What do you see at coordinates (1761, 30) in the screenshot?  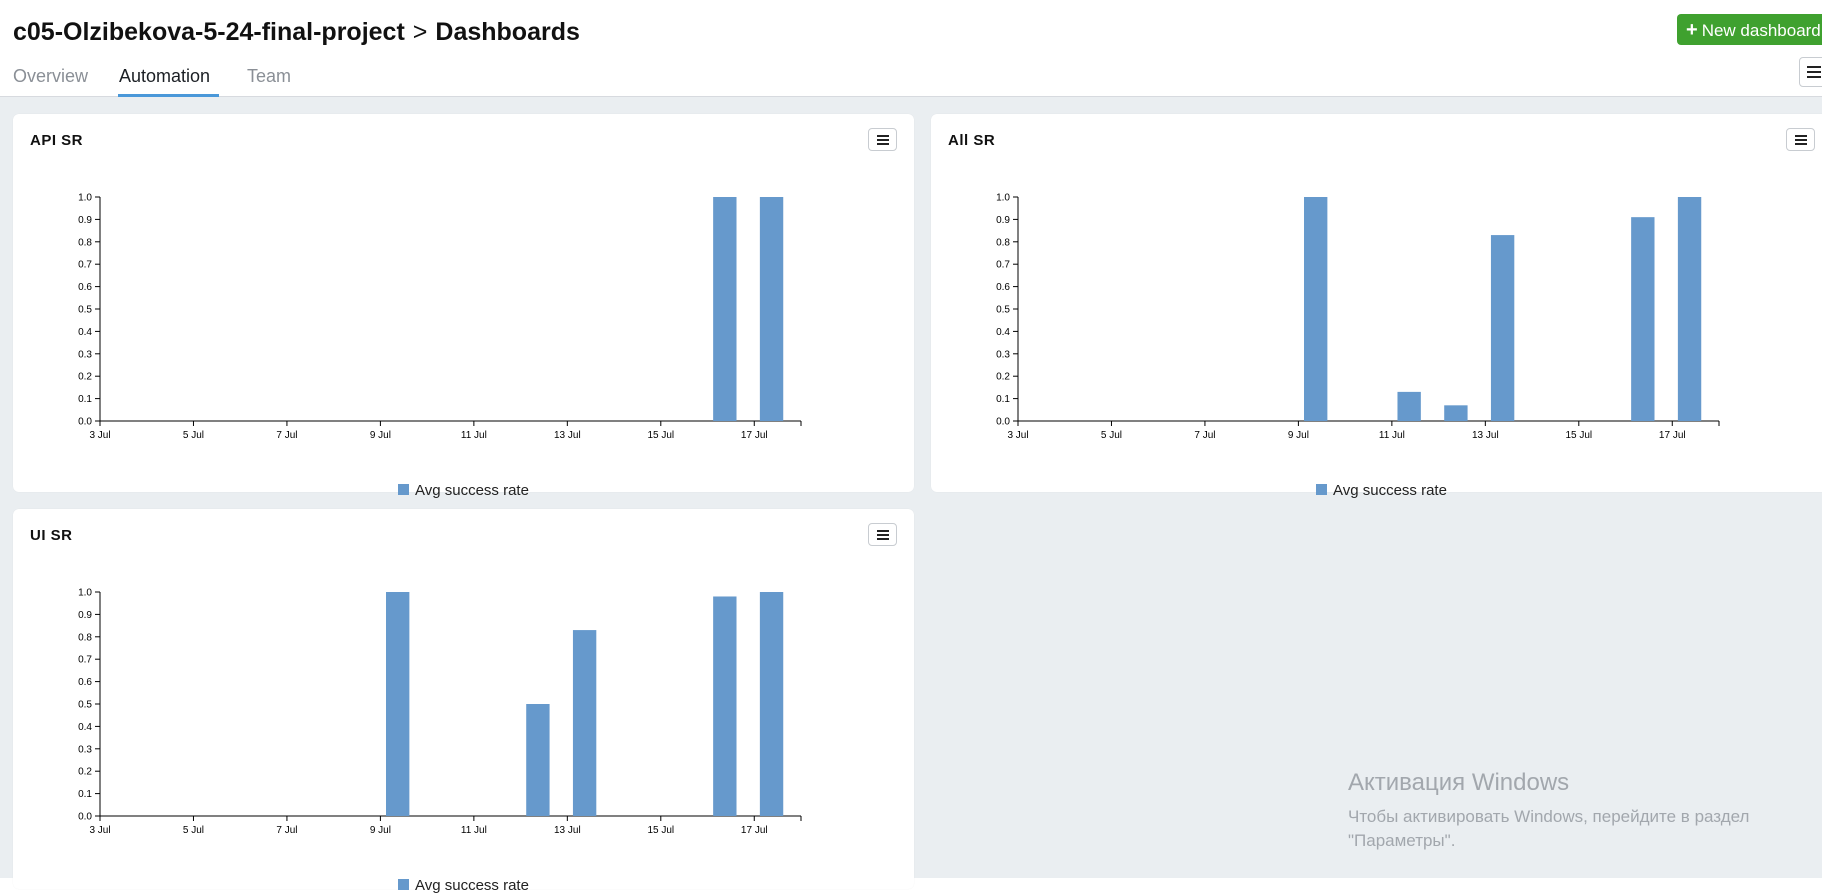 I see `new-dashboard-label: New dashboard` at bounding box center [1761, 30].